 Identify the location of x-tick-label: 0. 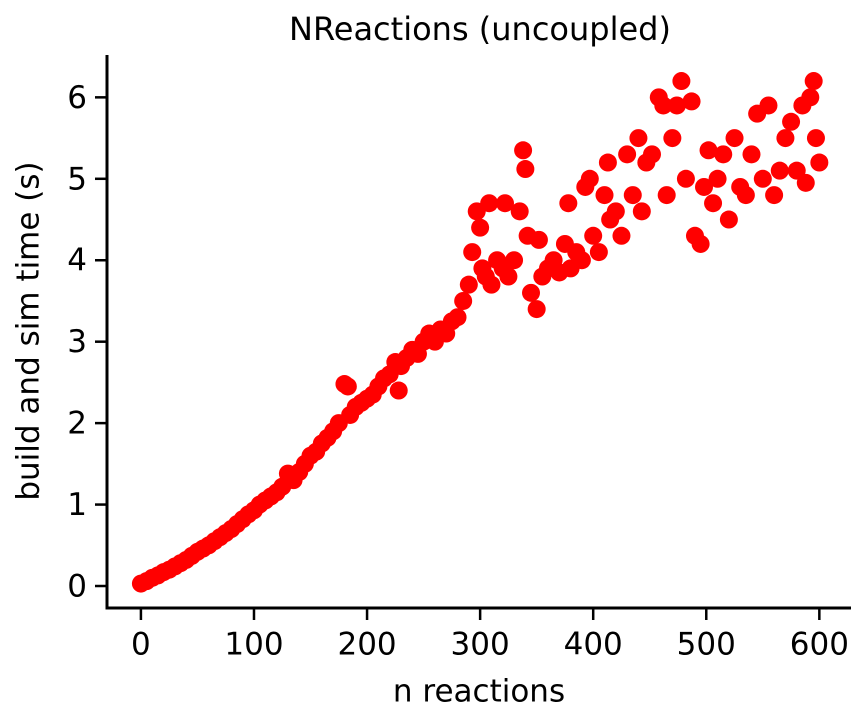
(141, 645).